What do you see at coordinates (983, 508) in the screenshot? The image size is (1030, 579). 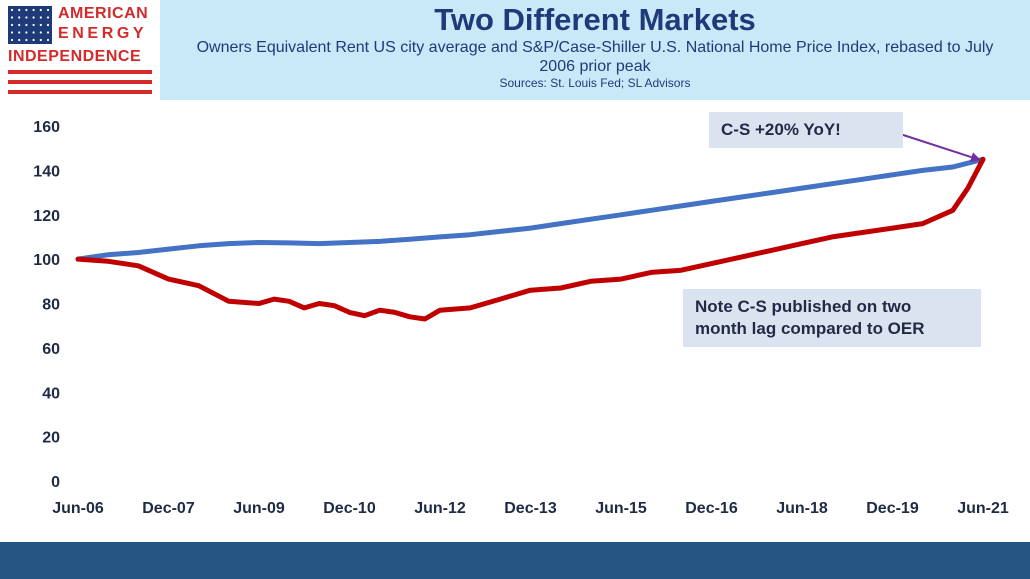 I see `x-tick-label: Jun-21` at bounding box center [983, 508].